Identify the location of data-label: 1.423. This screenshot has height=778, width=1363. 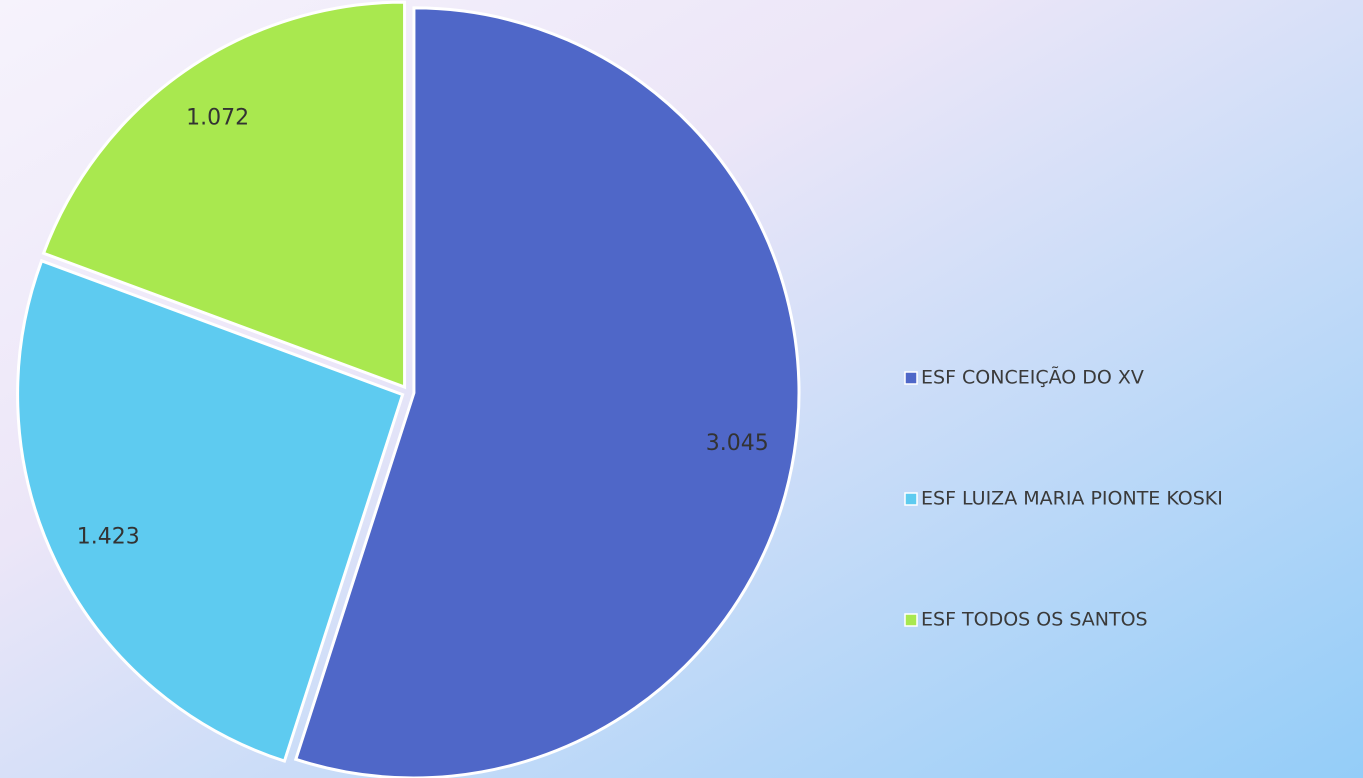
(108, 537).